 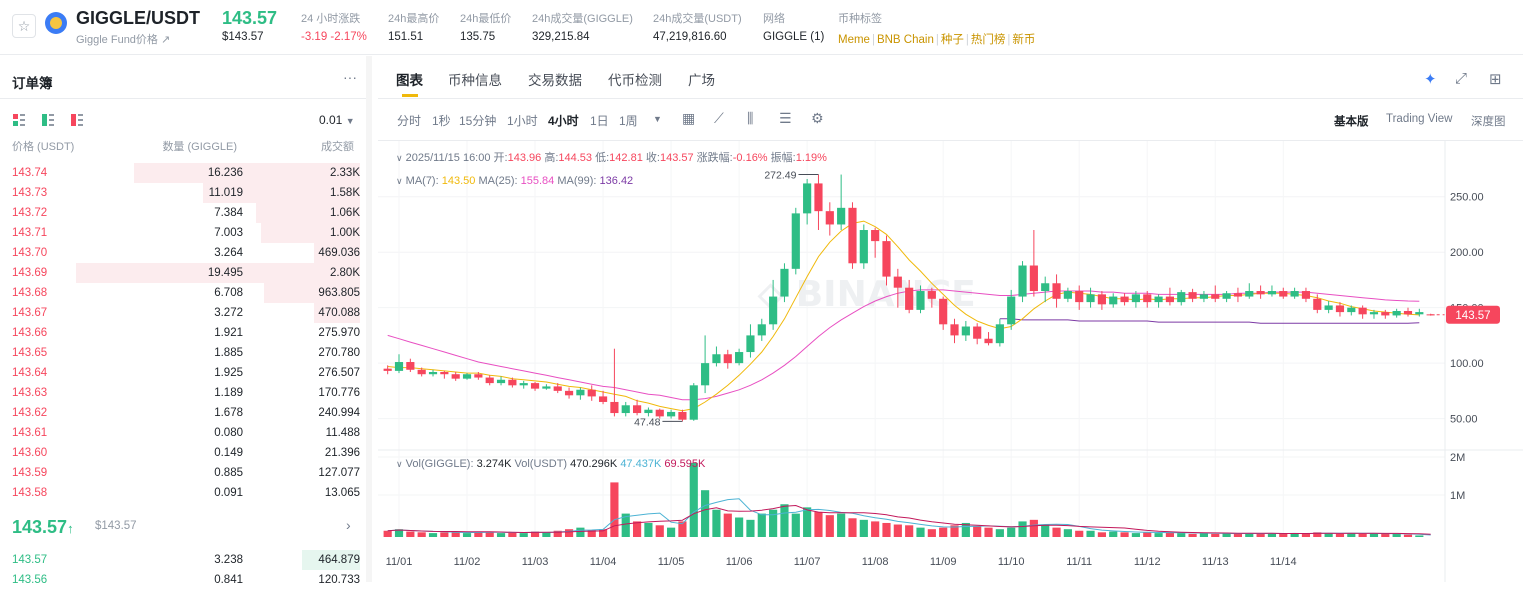 What do you see at coordinates (685, 464) in the screenshot?
I see `vol-ma10-value: 69.595K` at bounding box center [685, 464].